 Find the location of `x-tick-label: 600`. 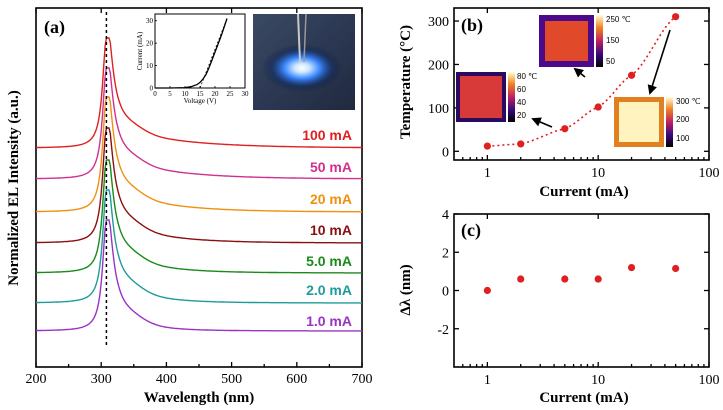

x-tick-label: 600 is located at coordinates (296, 379).